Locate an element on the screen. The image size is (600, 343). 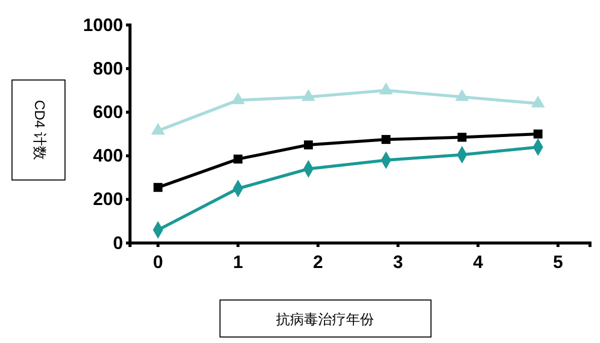
x-tick-label: 3 is located at coordinates (398, 262).